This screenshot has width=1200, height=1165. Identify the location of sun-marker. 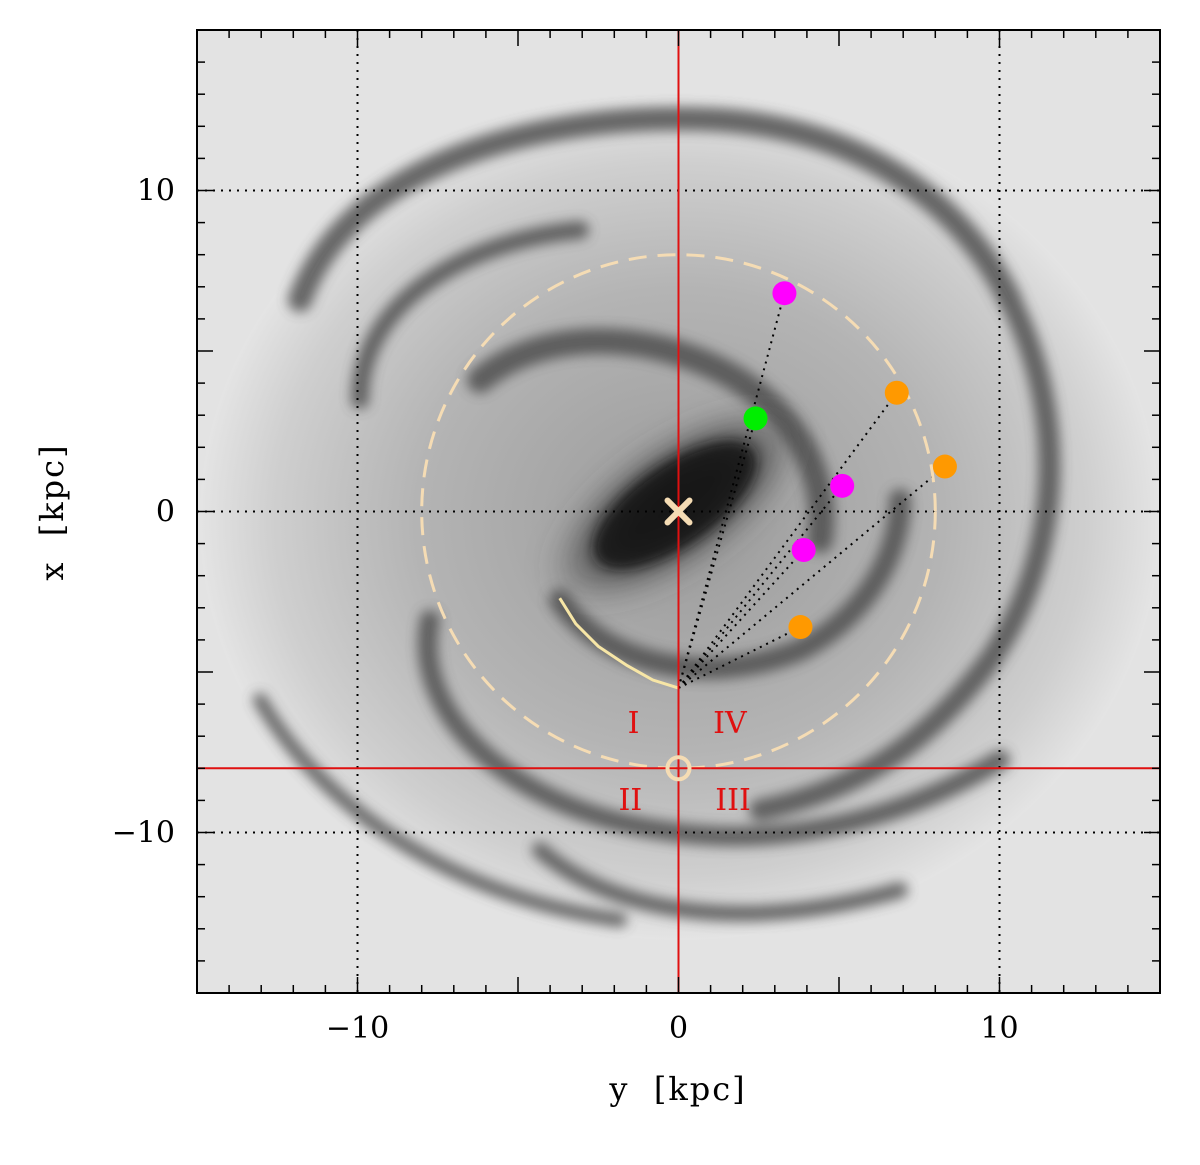
(678, 768).